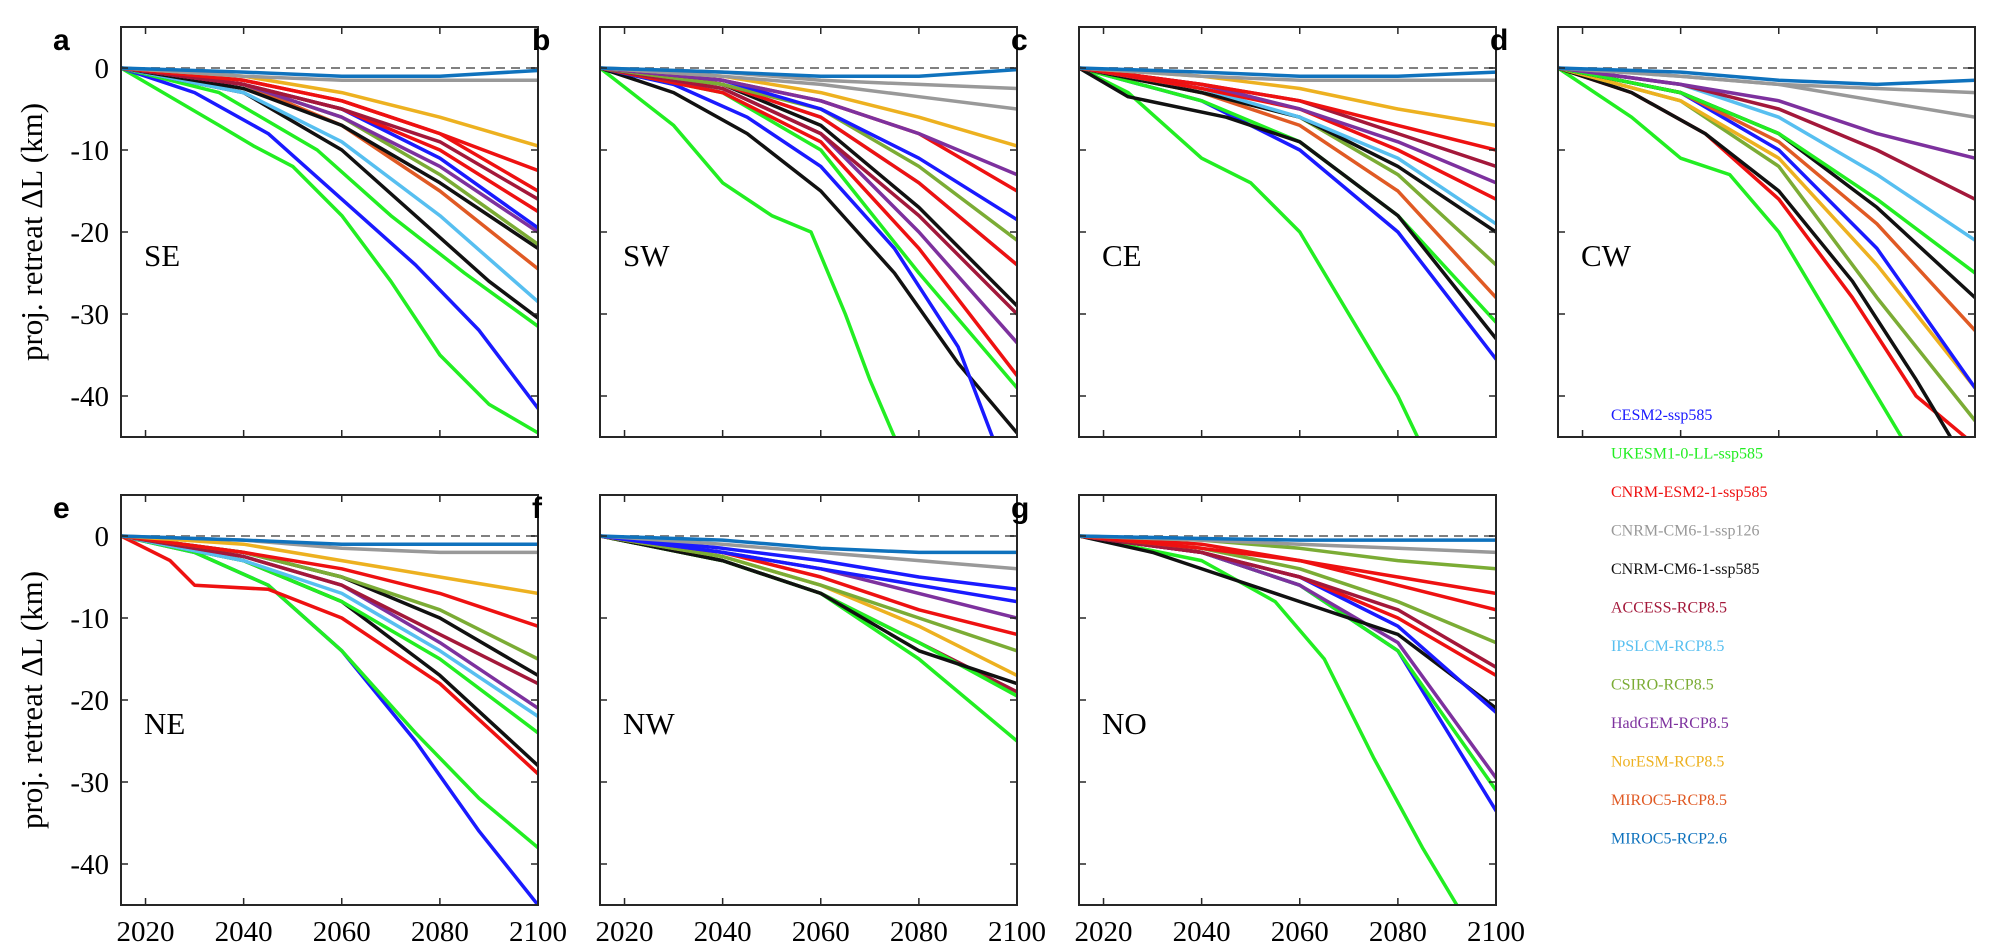 Image resolution: width=2008 pixels, height=945 pixels. Describe the element at coordinates (1669, 608) in the screenshot. I see `legend-entry: ACCESS-RCP8.5` at that location.